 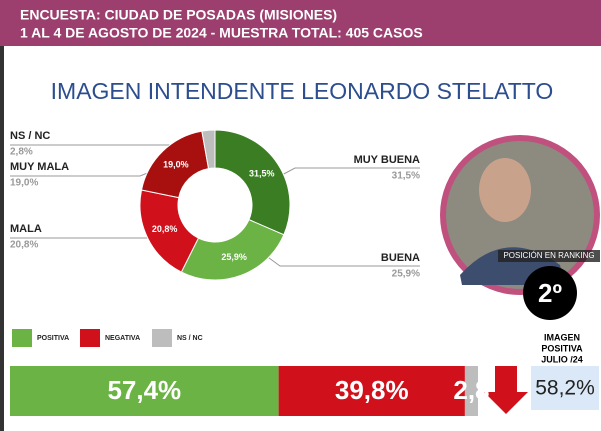 What do you see at coordinates (400, 258) in the screenshot?
I see `category-label: BUENA` at bounding box center [400, 258].